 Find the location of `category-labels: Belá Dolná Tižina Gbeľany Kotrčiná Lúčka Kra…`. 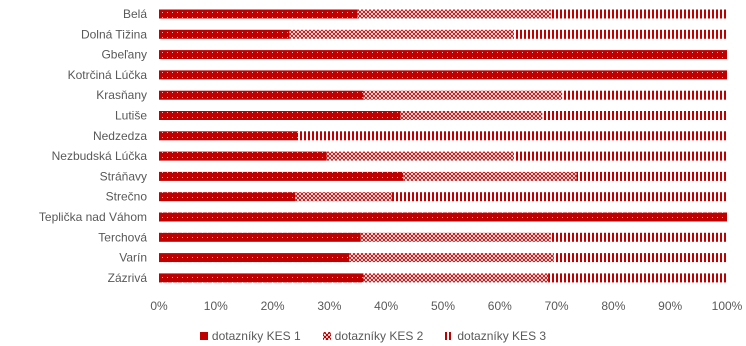

category-labels: Belá Dolná Tižina Gbeľany Kotrčiná Lúčka Kra… is located at coordinates (93, 146).